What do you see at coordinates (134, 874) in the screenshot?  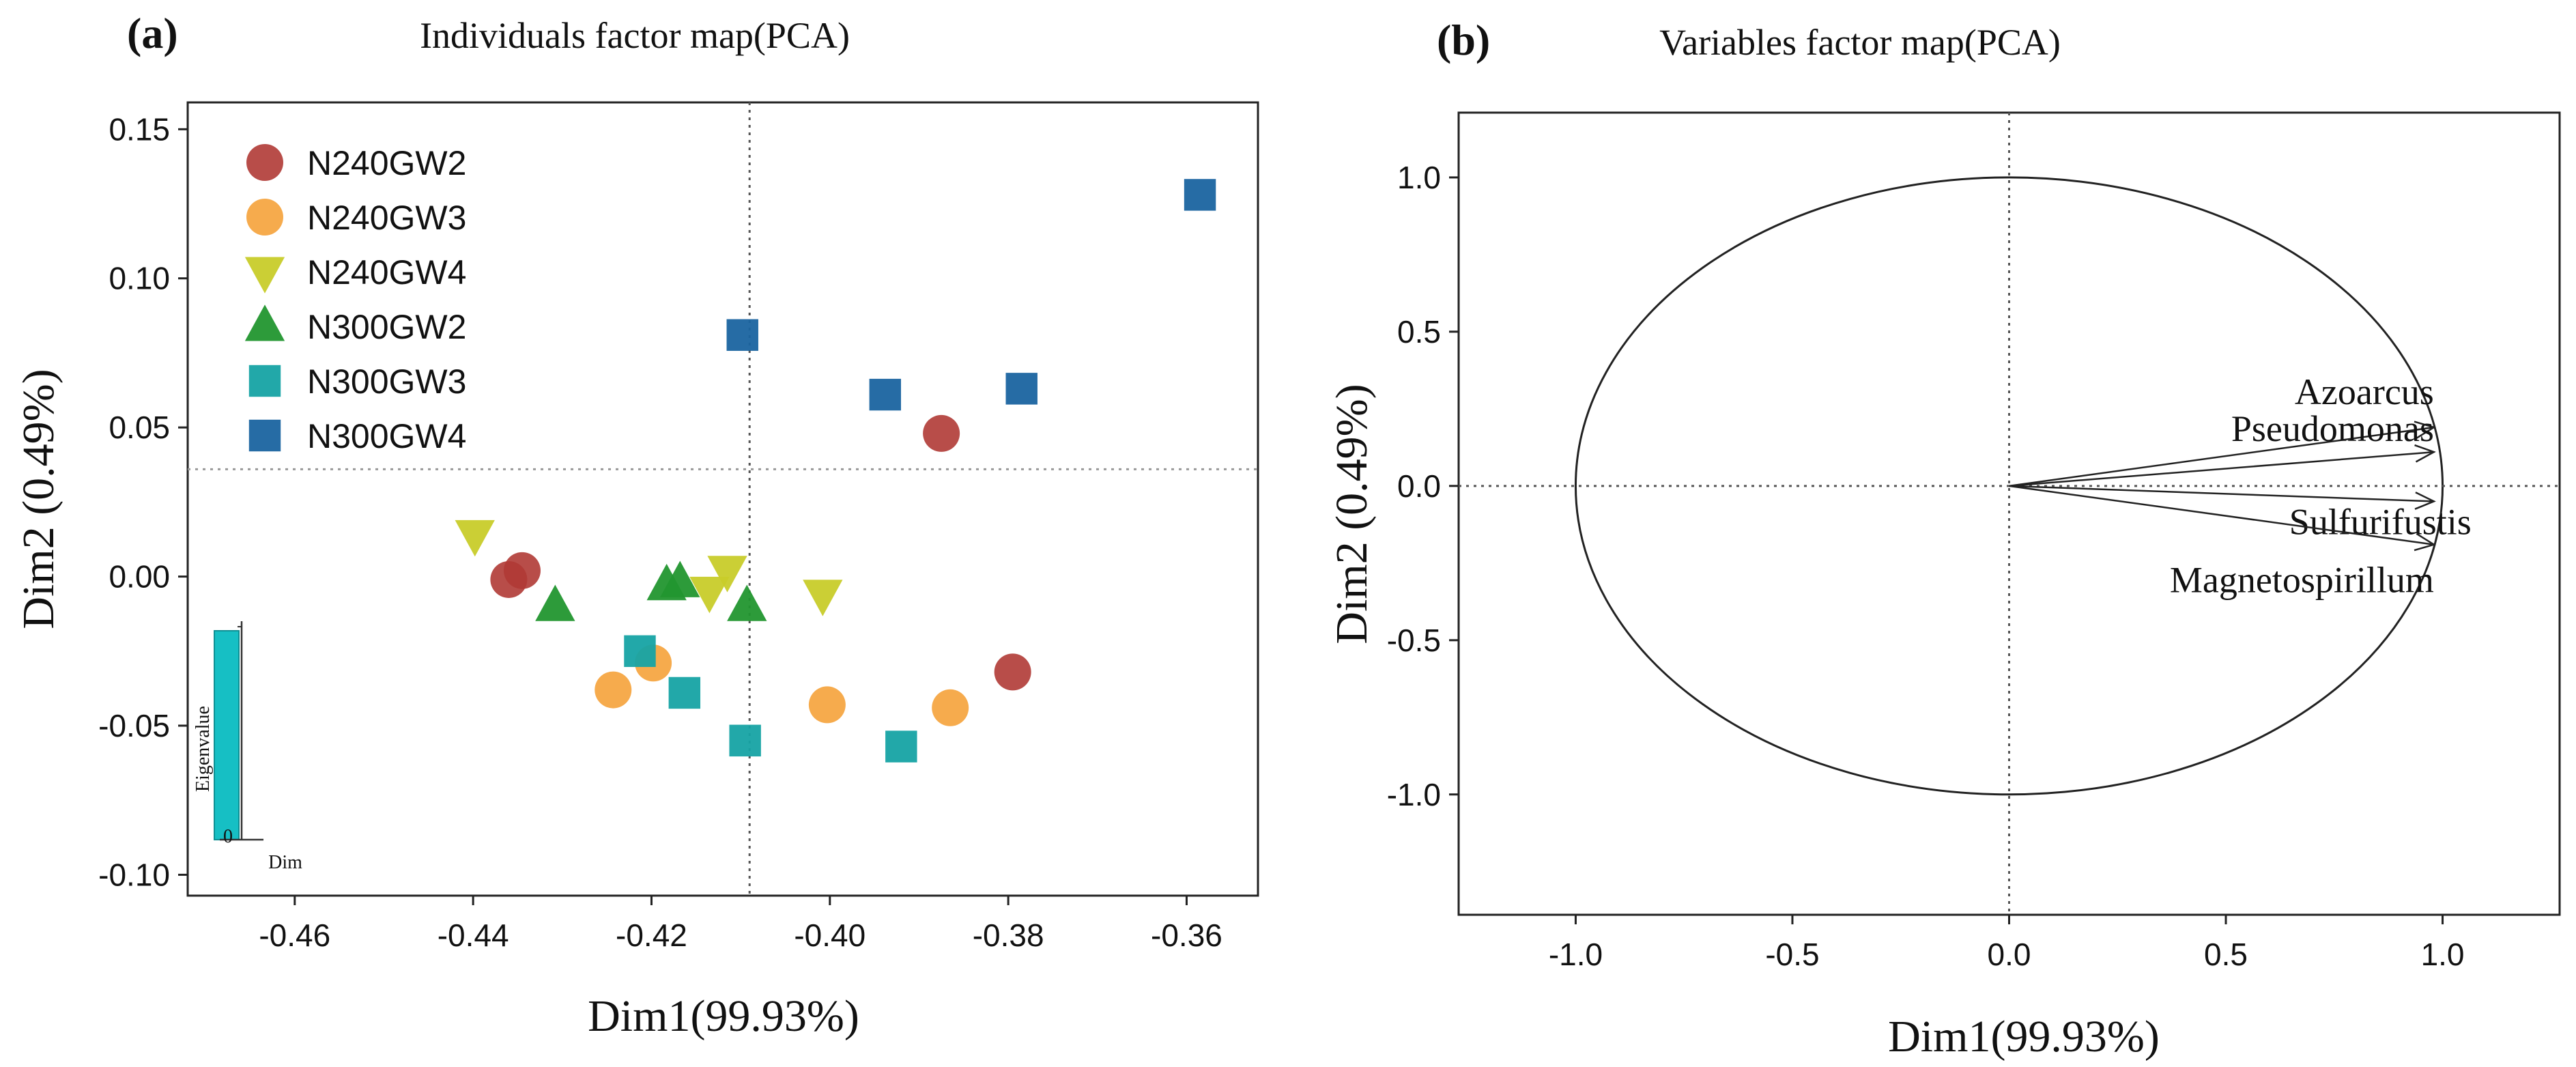 I see `panel-a-y-tick-label: -0.10` at bounding box center [134, 874].